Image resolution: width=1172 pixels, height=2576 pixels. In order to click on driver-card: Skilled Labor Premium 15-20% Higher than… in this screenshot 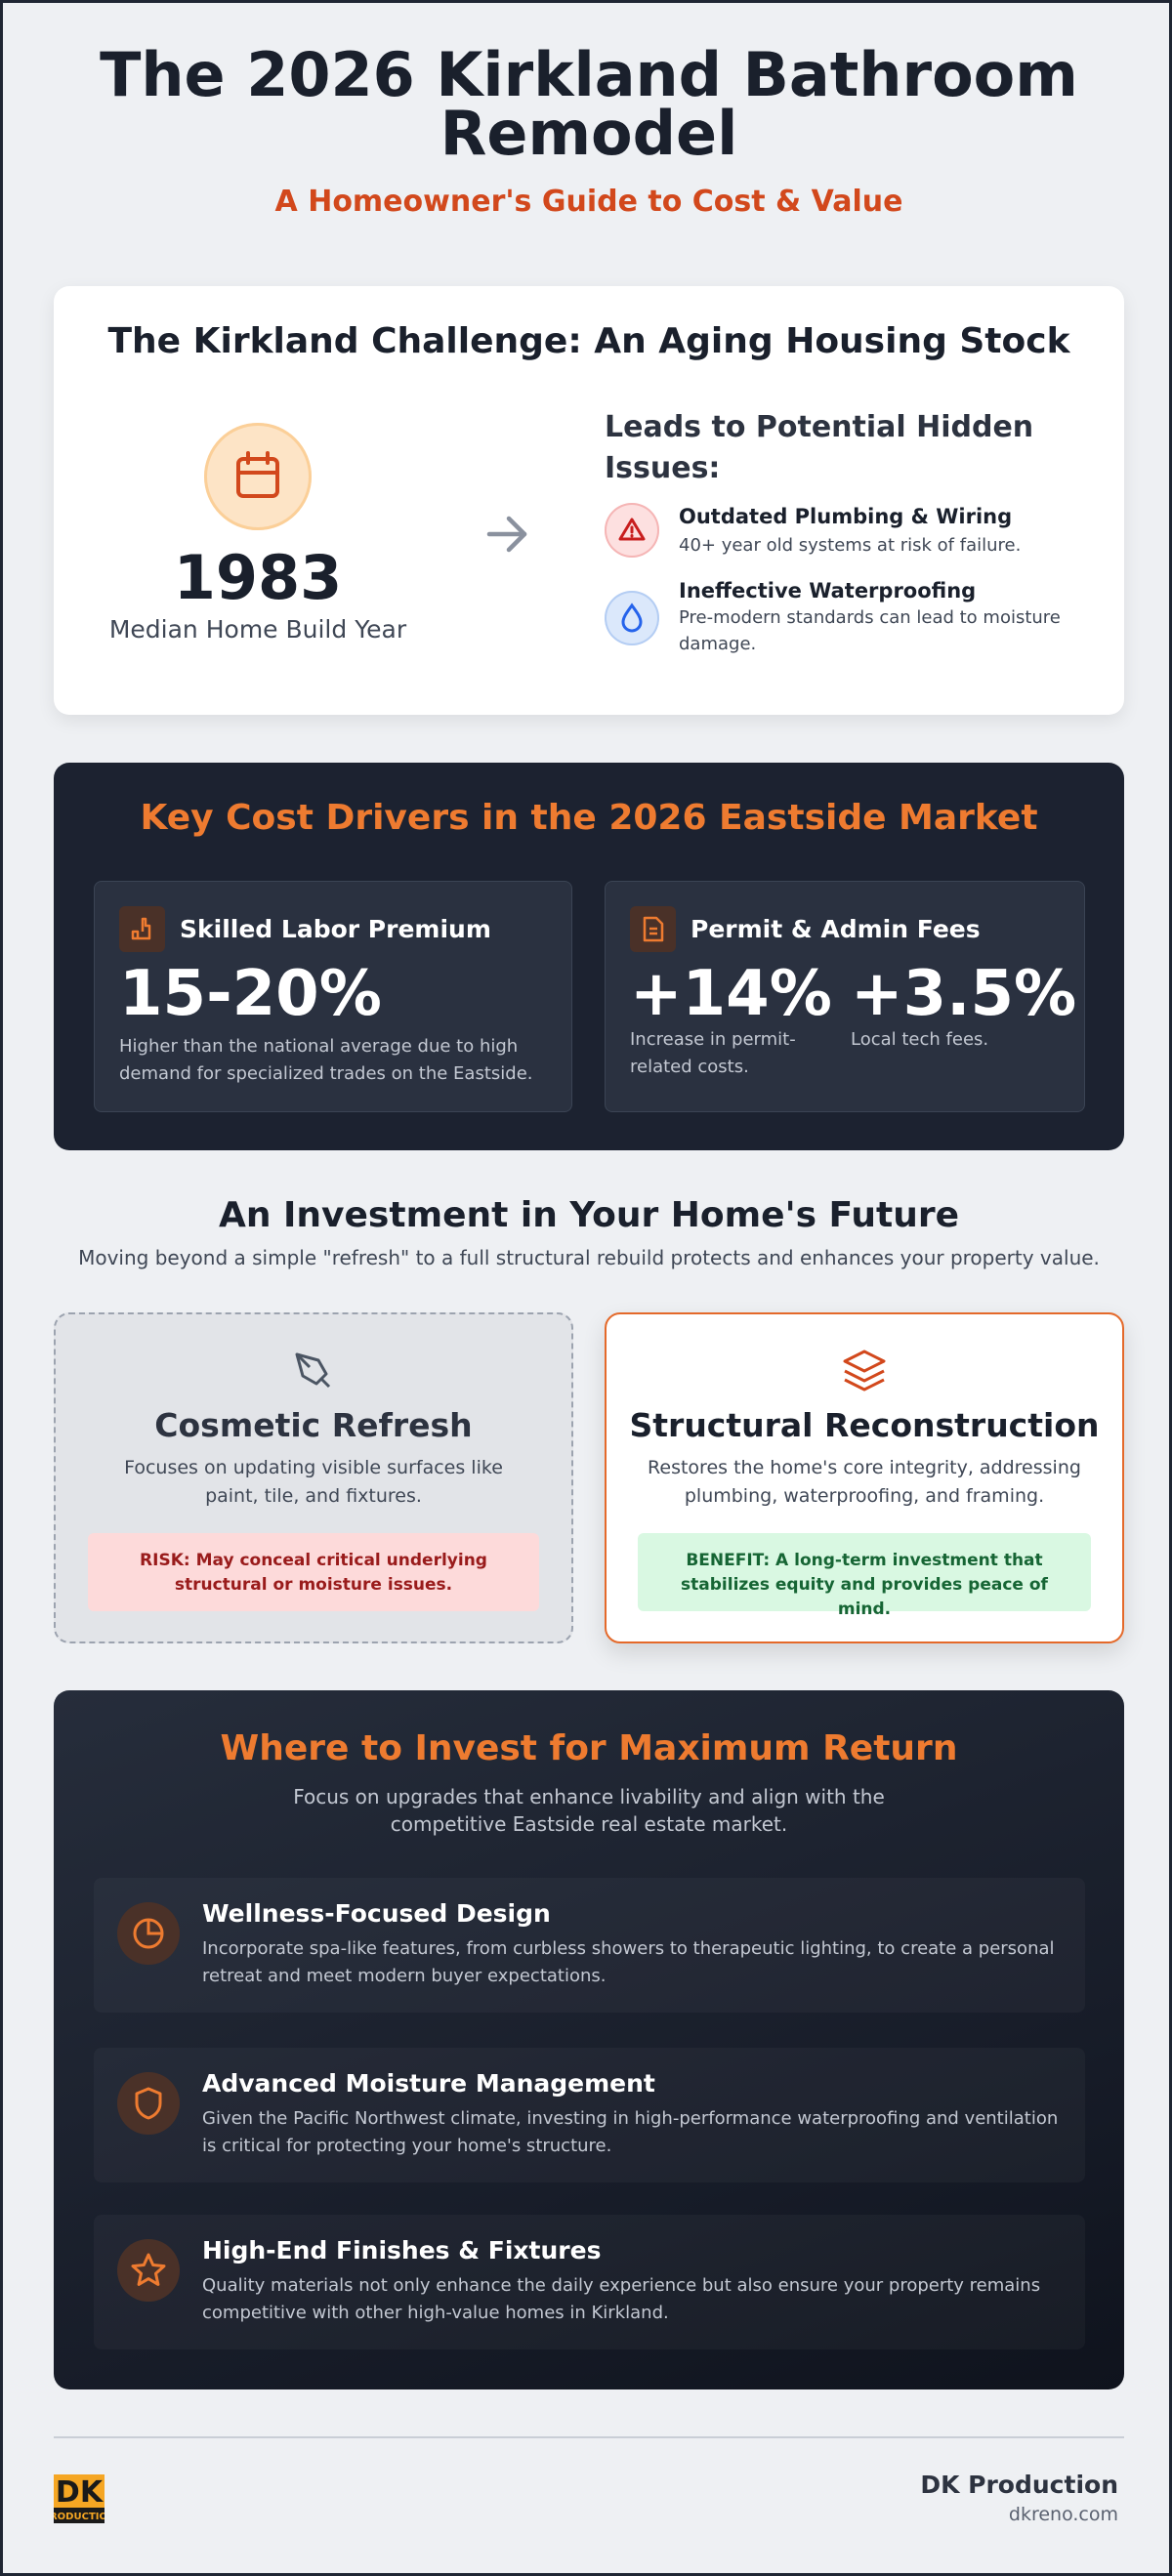, I will do `click(333, 996)`.